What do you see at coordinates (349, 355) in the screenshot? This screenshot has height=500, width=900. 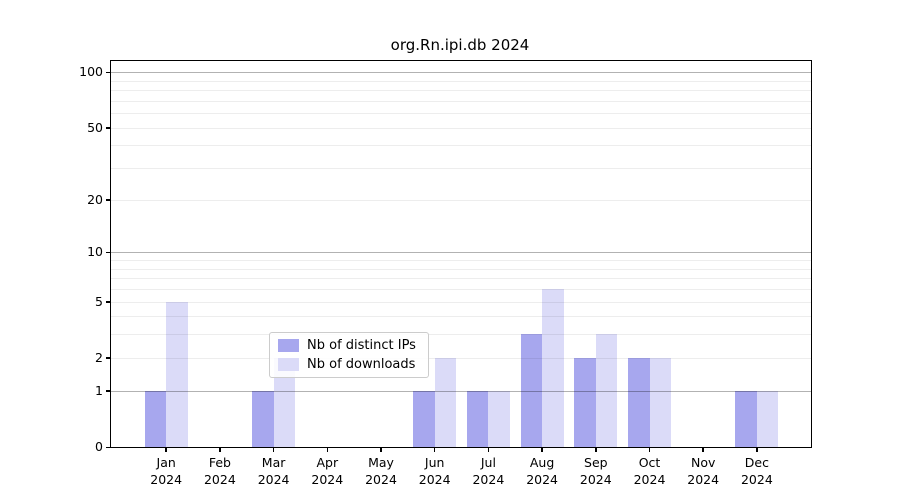 I see `legend: Nb of distinct IPs Nb of downloads` at bounding box center [349, 355].